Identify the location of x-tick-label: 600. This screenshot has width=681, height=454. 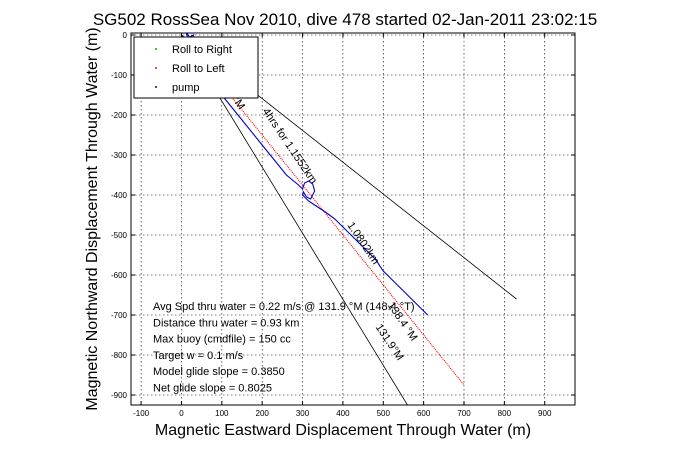
(424, 413).